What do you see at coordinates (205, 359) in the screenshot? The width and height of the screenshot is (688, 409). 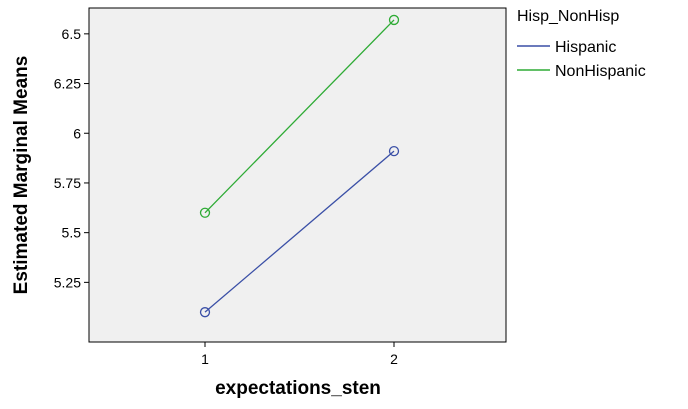 I see `x-tick-label: 1` at bounding box center [205, 359].